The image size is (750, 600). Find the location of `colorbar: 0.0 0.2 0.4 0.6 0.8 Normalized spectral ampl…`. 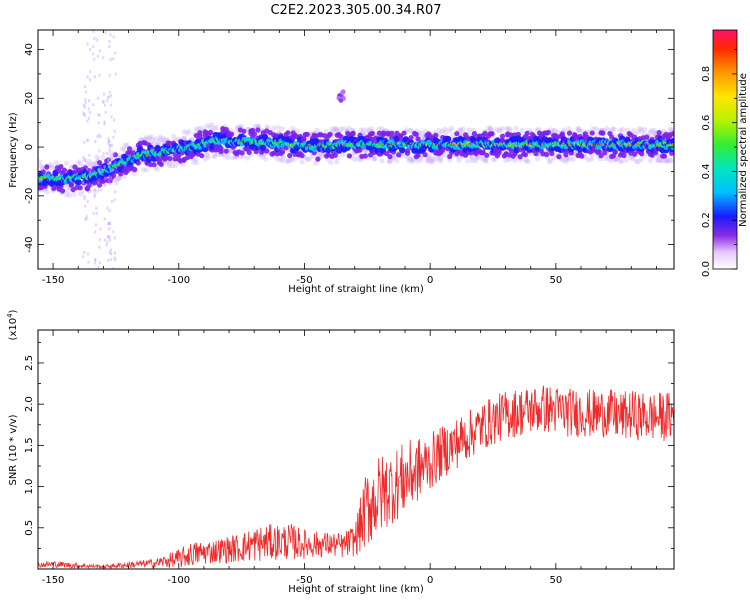

colorbar: 0.0 0.2 0.4 0.6 0.8 Normalized spectral ampl… is located at coordinates (725, 153).